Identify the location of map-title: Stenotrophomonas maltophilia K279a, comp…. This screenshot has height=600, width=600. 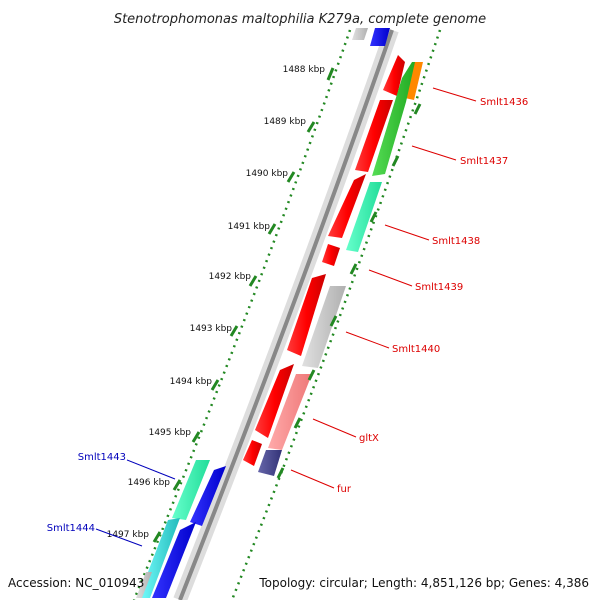
(300, 19).